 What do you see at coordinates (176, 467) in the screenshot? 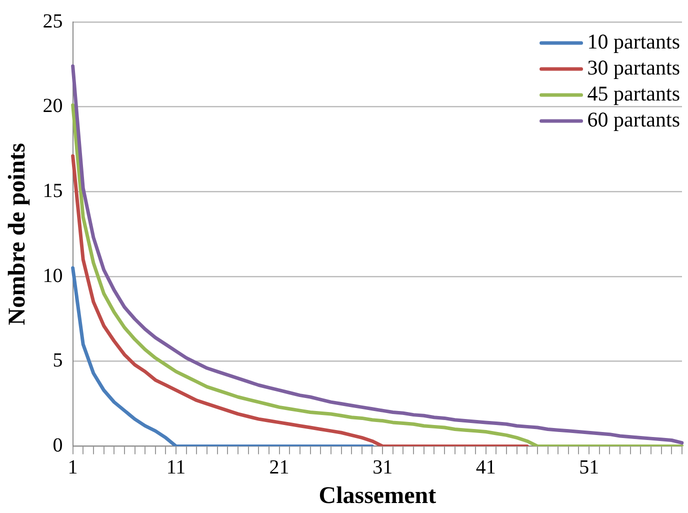
I see `x-tick-label: 11` at bounding box center [176, 467].